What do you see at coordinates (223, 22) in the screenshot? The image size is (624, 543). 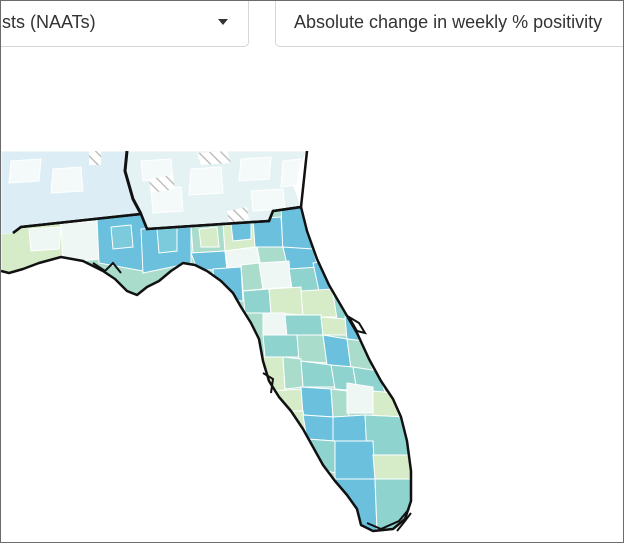 I see `caret-down-icon` at bounding box center [223, 22].